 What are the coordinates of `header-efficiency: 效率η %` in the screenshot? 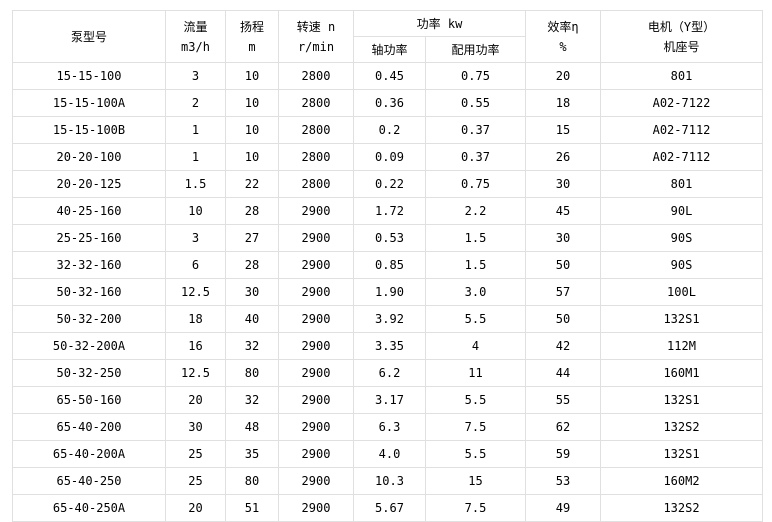 It's located at (563, 36).